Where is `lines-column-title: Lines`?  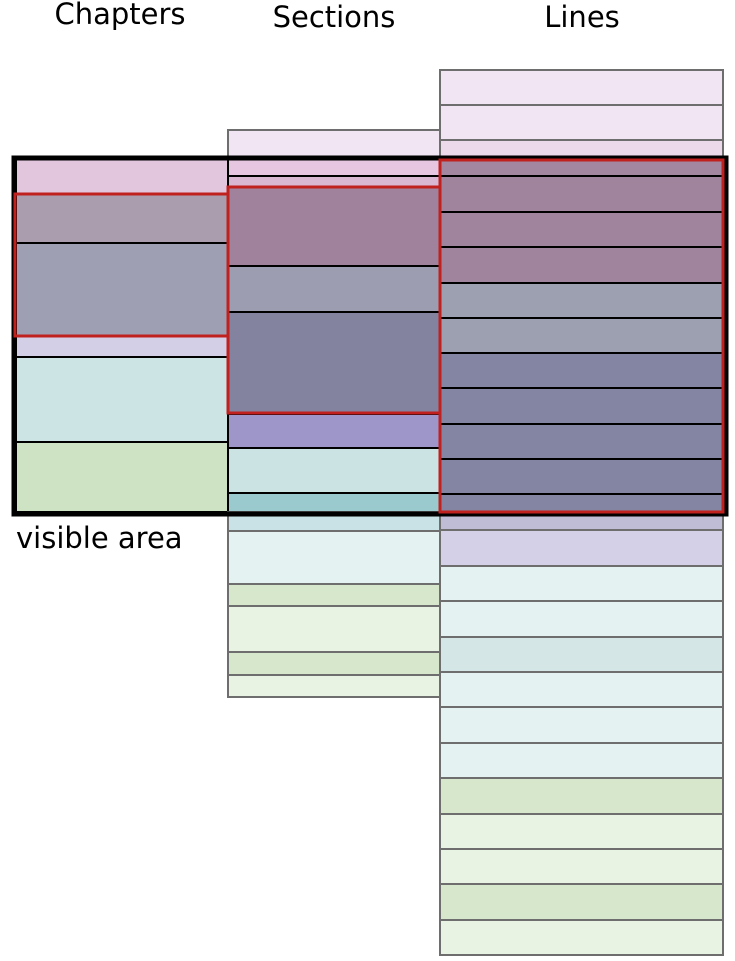 lines-column-title: Lines is located at coordinates (582, 17).